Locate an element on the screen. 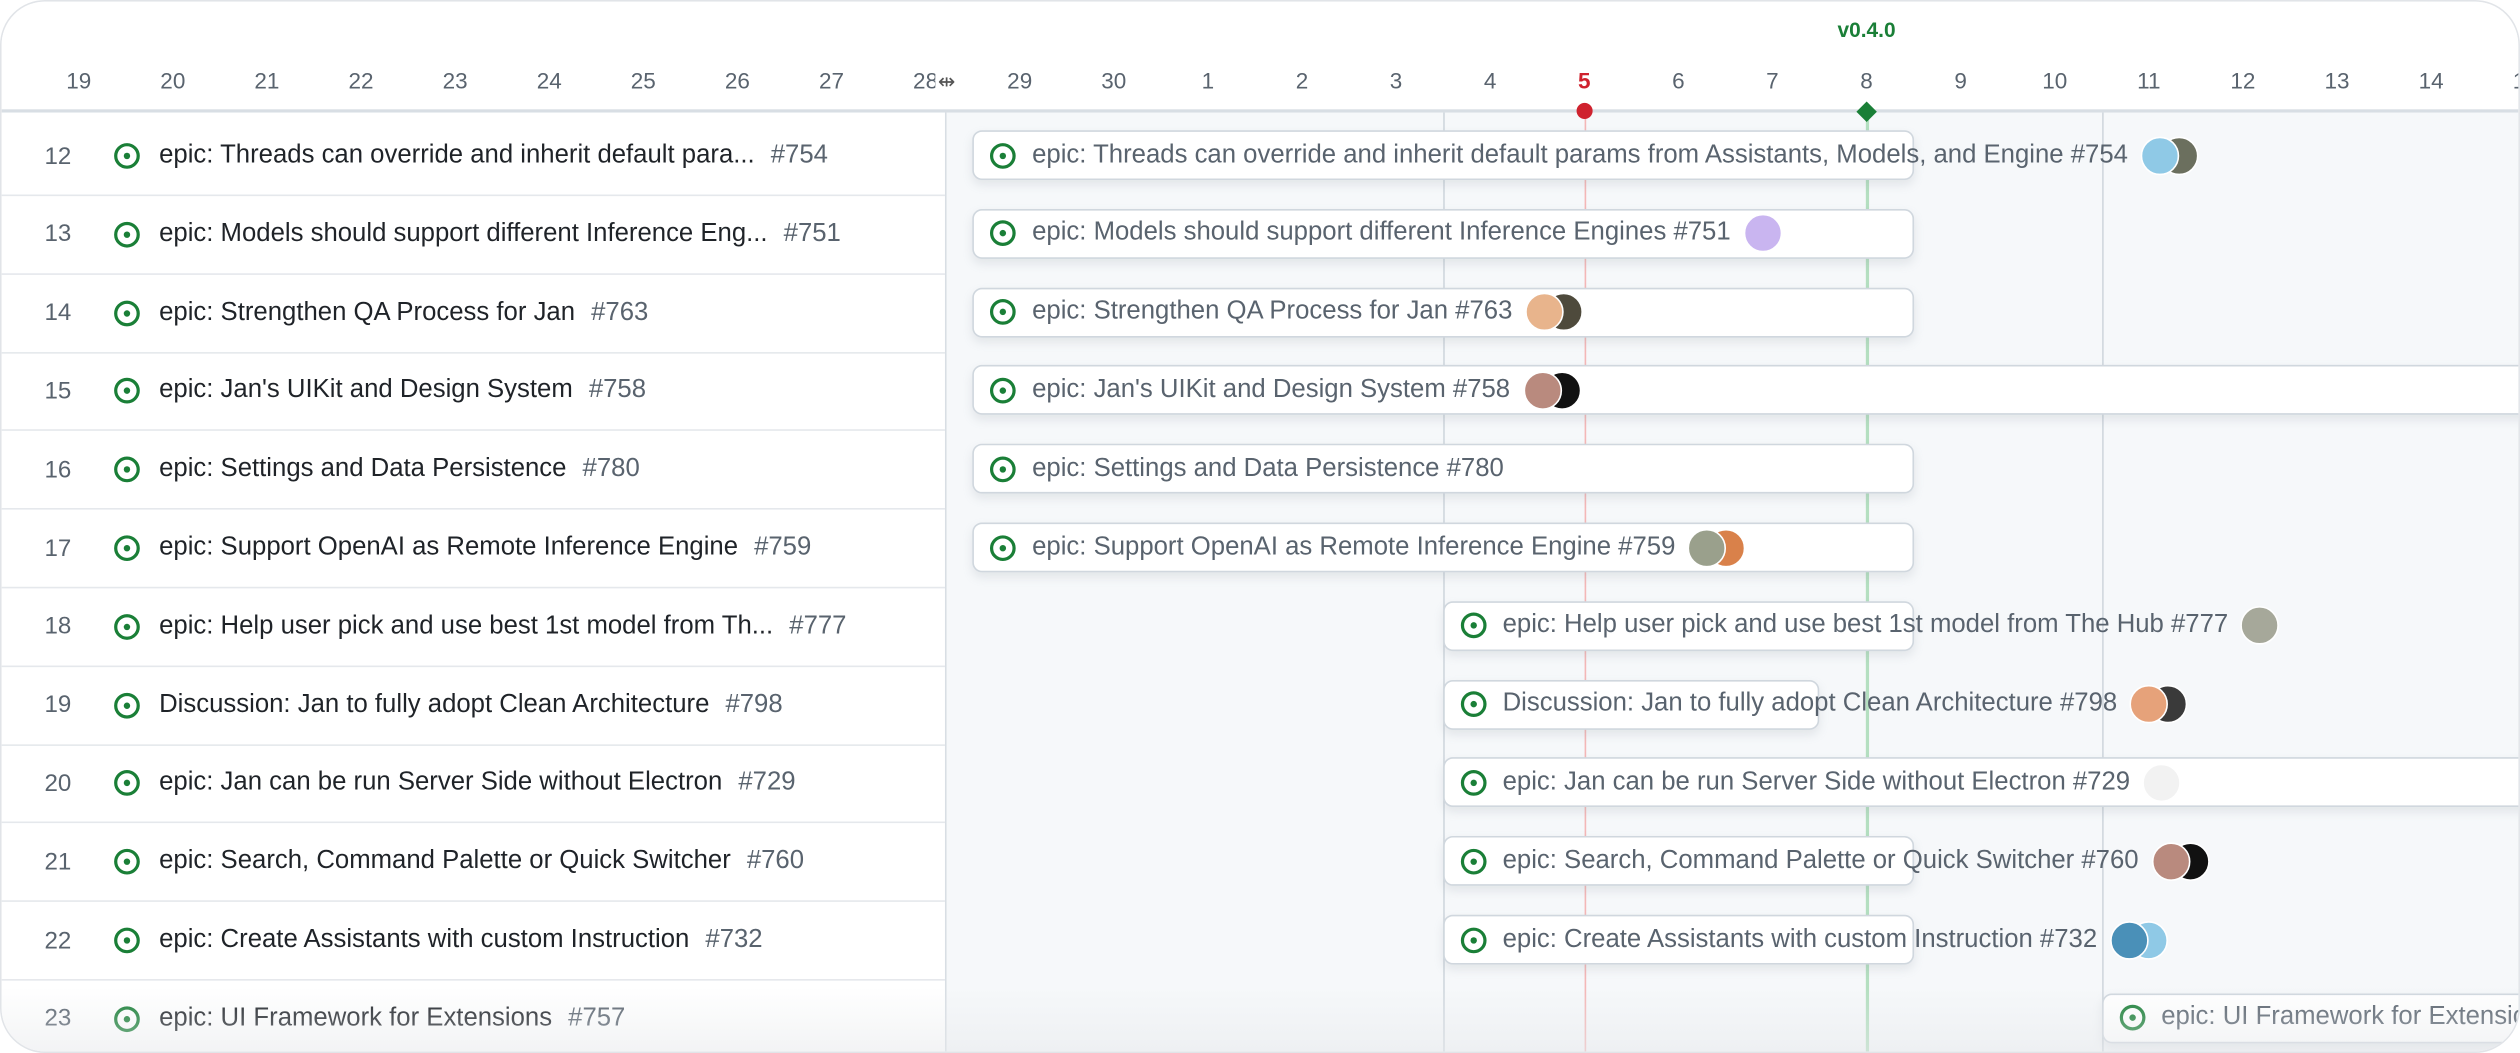  date-label: 10 is located at coordinates (2055, 80).